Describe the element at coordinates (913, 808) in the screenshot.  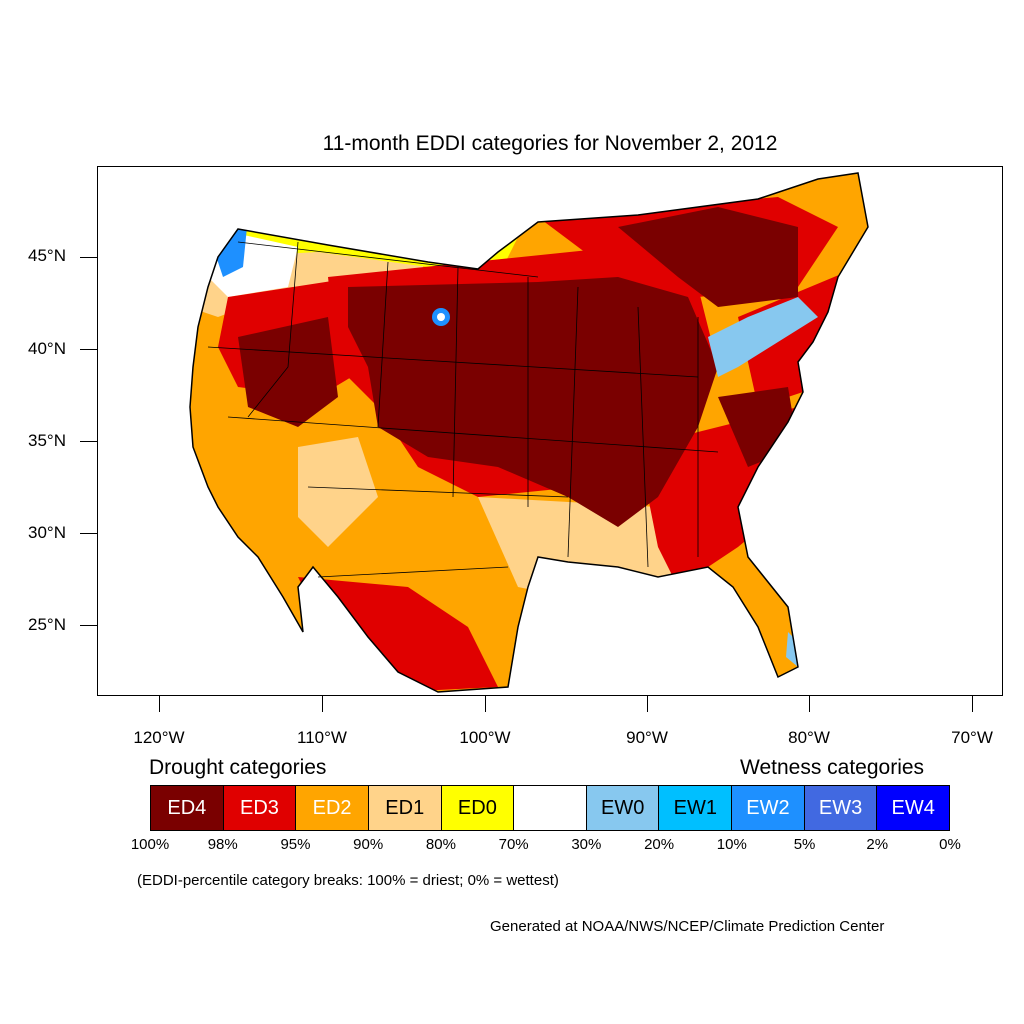
I see `legend-swatch-ew4: EW4` at that location.